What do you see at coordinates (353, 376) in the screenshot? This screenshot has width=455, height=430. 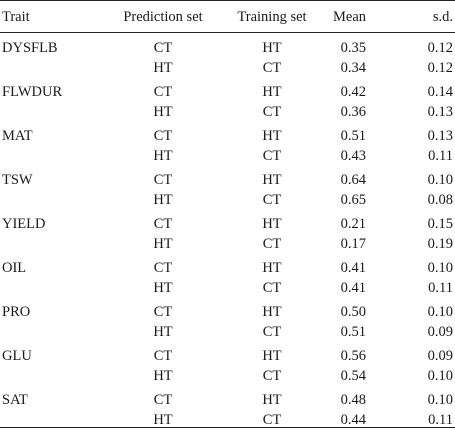 I see `mean-cell: 0.54` at bounding box center [353, 376].